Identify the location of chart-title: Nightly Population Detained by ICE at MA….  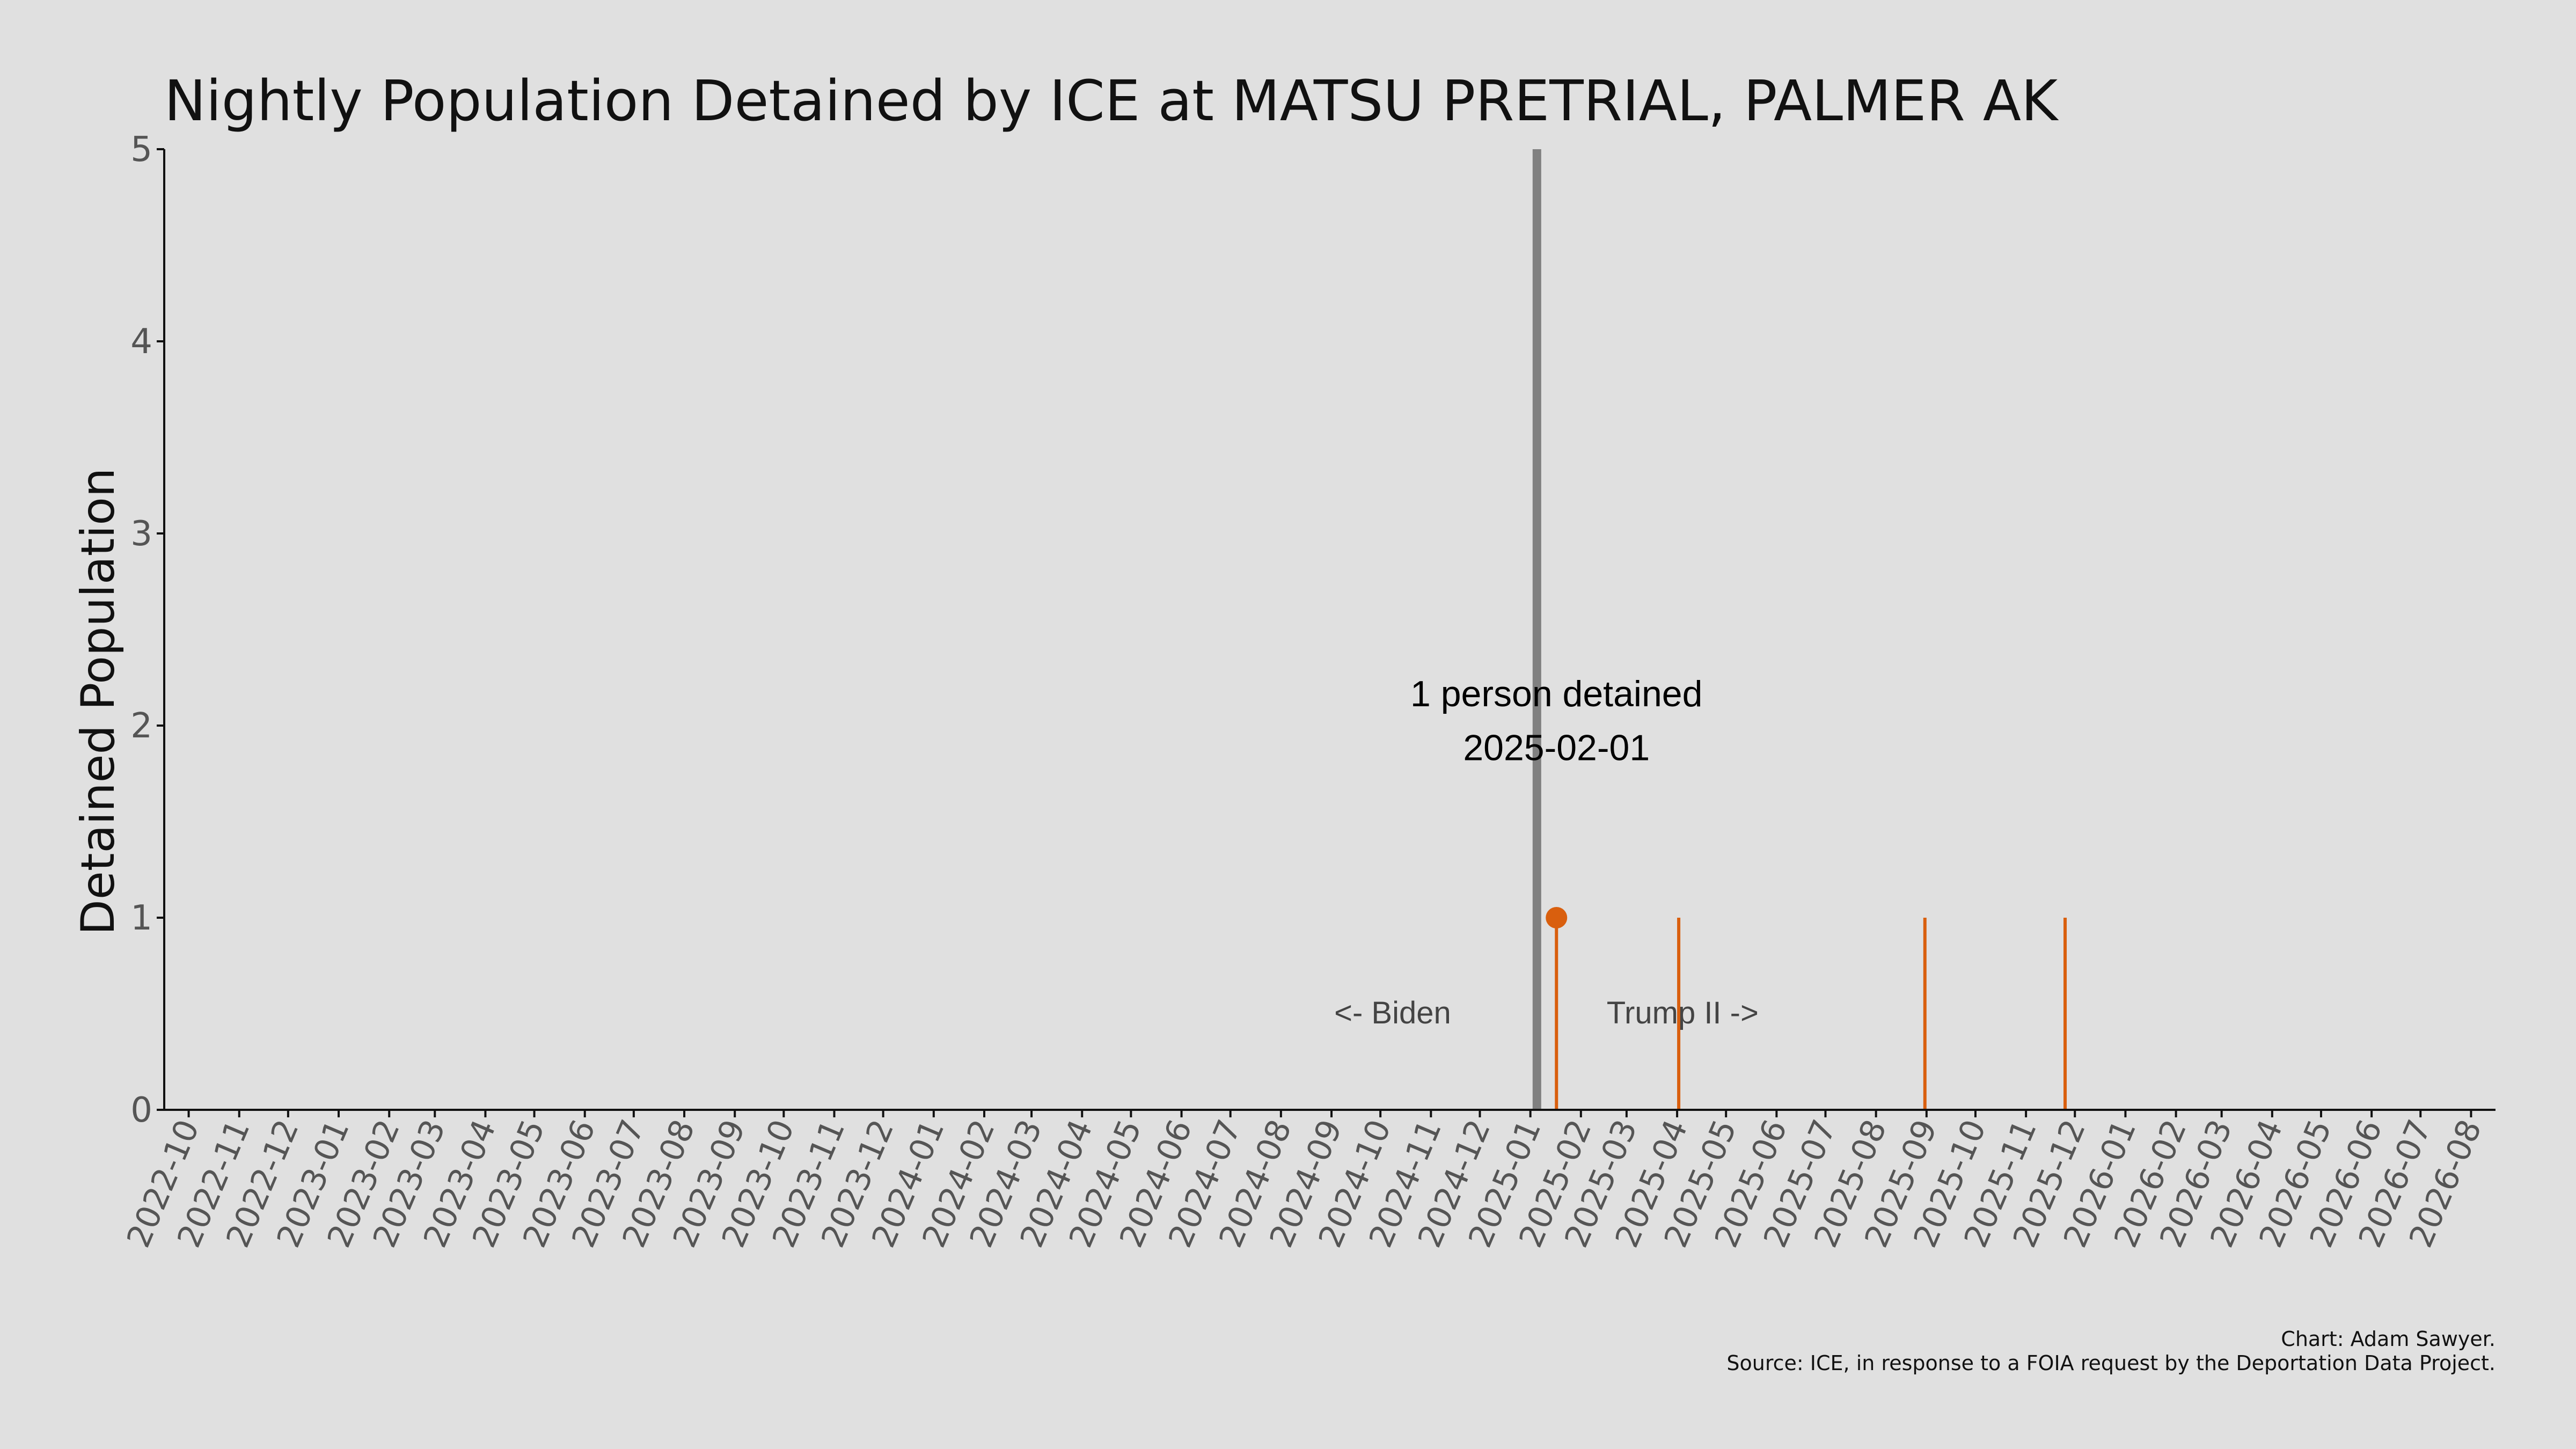
(1111, 101).